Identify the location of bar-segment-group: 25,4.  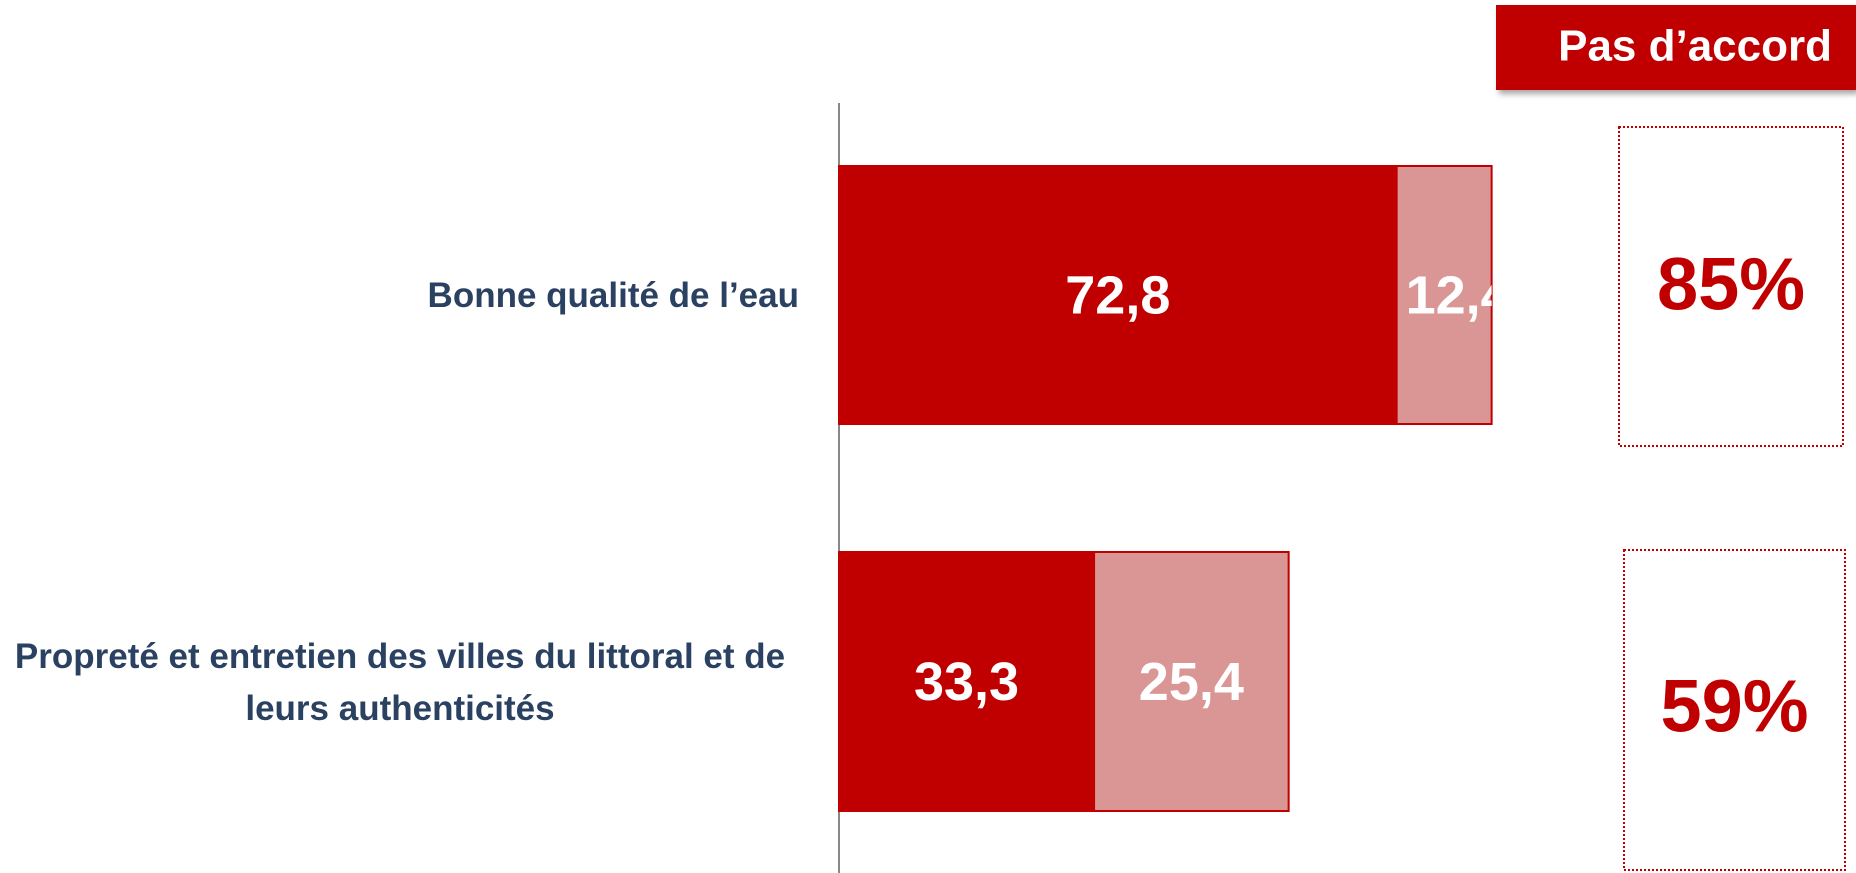
(1191, 681).